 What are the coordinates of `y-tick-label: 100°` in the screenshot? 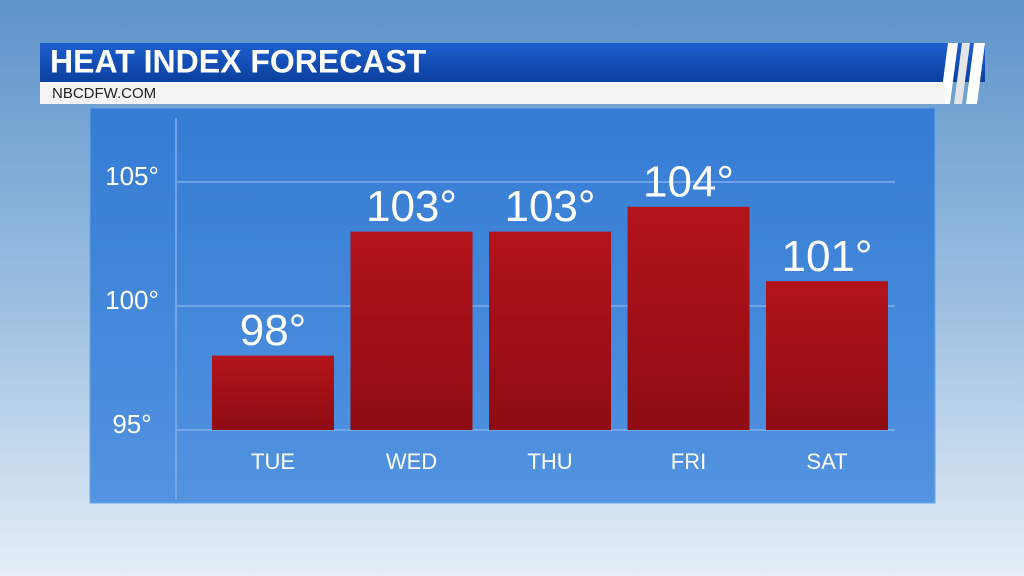 It's located at (132, 300).